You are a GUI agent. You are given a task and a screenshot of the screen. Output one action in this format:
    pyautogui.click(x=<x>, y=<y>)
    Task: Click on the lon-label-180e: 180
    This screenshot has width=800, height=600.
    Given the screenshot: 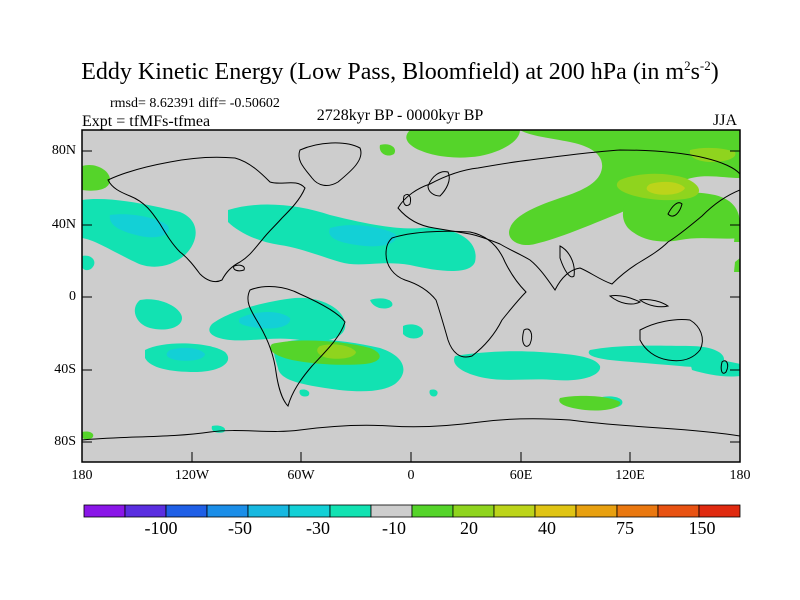 What is the action you would take?
    pyautogui.click(x=740, y=475)
    